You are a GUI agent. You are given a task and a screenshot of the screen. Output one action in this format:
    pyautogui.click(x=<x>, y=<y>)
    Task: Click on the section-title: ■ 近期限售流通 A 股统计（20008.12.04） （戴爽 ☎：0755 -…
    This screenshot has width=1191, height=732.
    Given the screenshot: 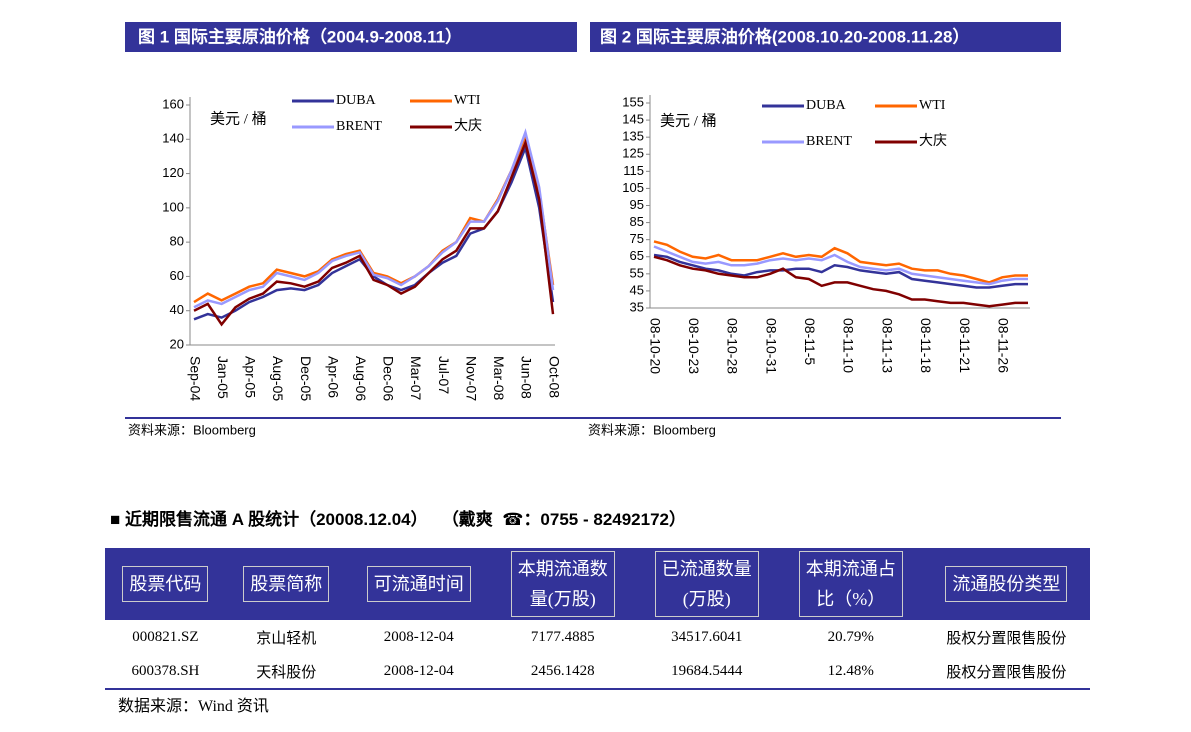 What is the action you would take?
    pyautogui.click(x=398, y=519)
    